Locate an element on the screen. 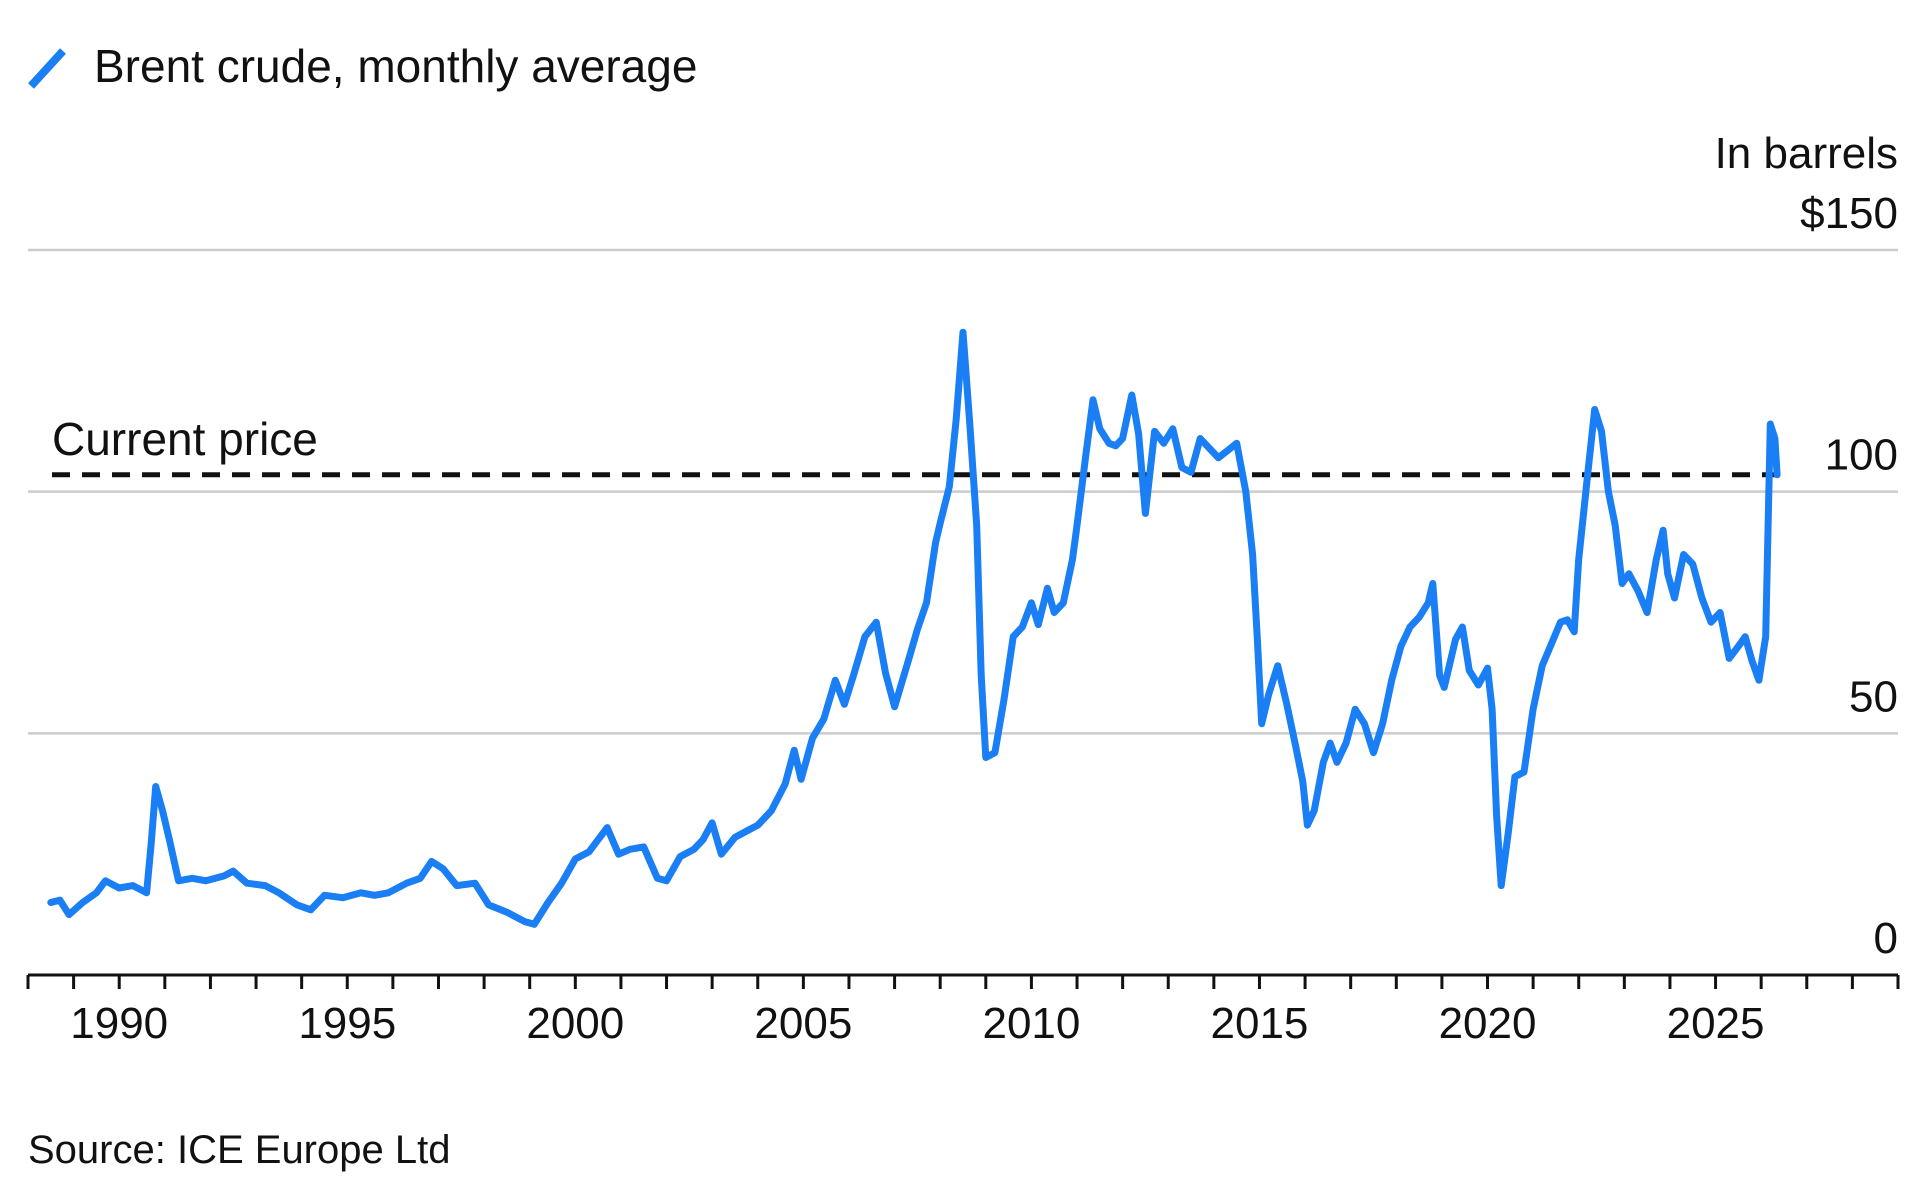 The height and width of the screenshot is (1196, 1920). y-tick-label: 50 is located at coordinates (1873, 696).